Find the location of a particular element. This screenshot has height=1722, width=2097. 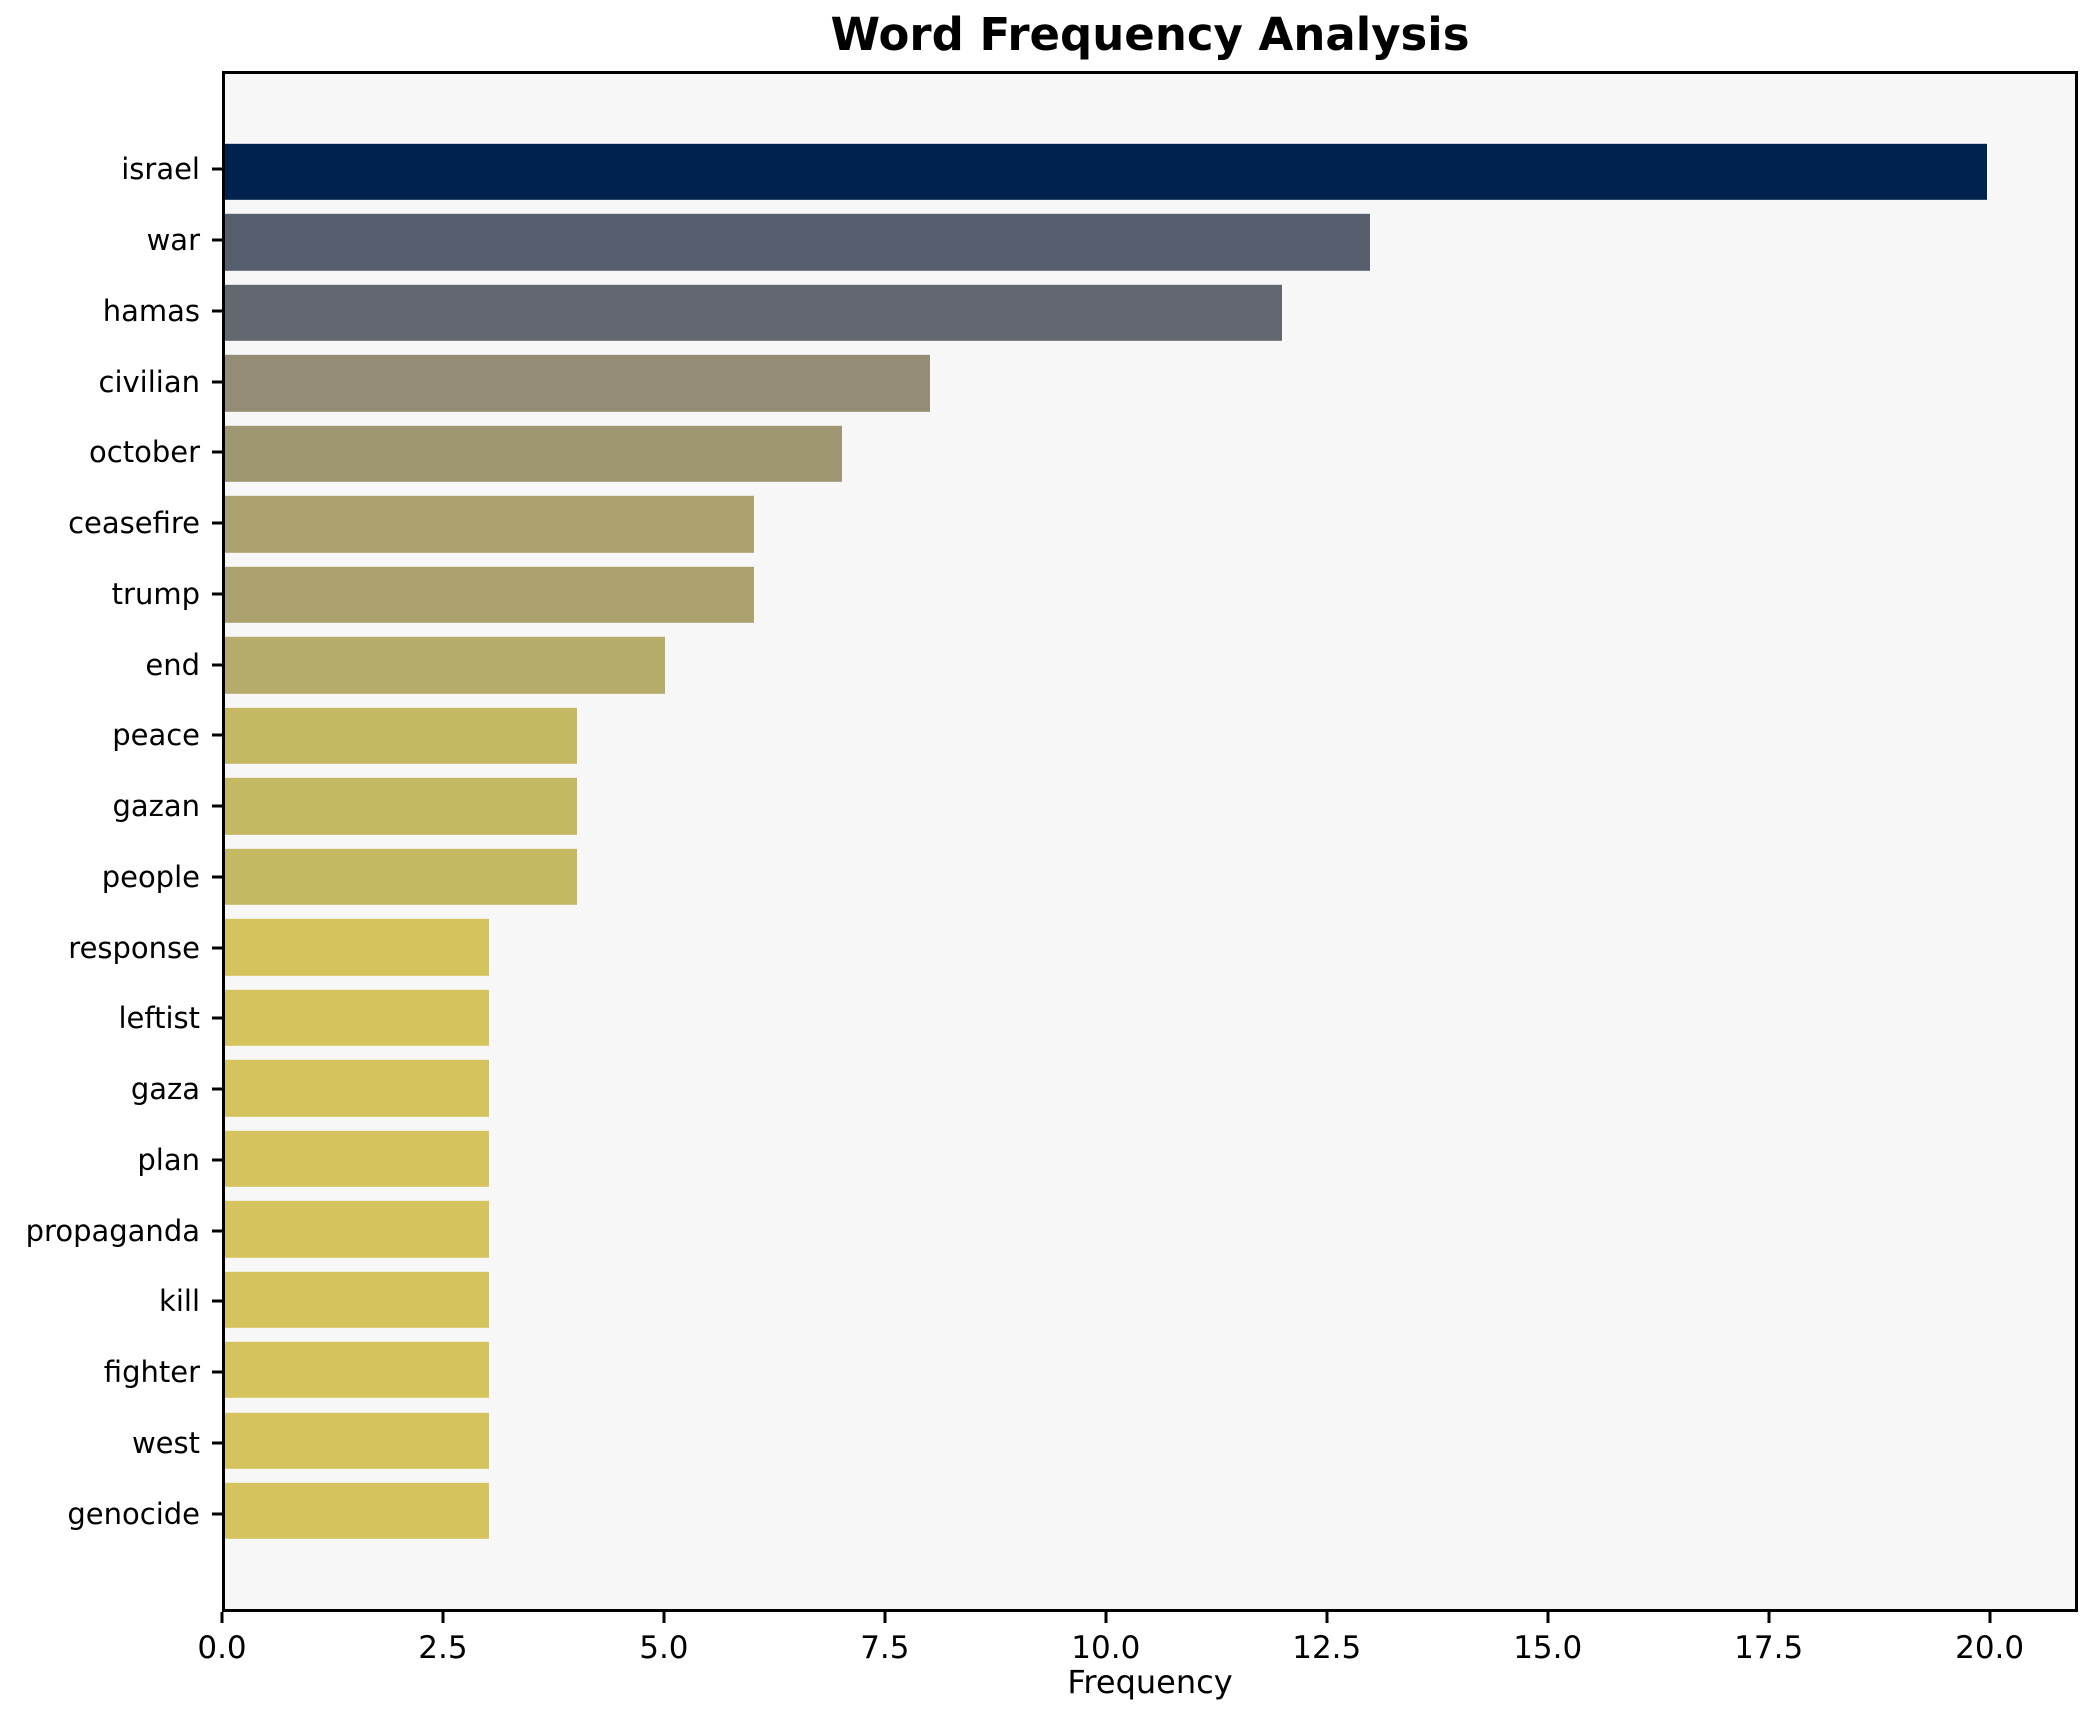

x-tick-label-12.5: 12.5 is located at coordinates (1327, 1648).